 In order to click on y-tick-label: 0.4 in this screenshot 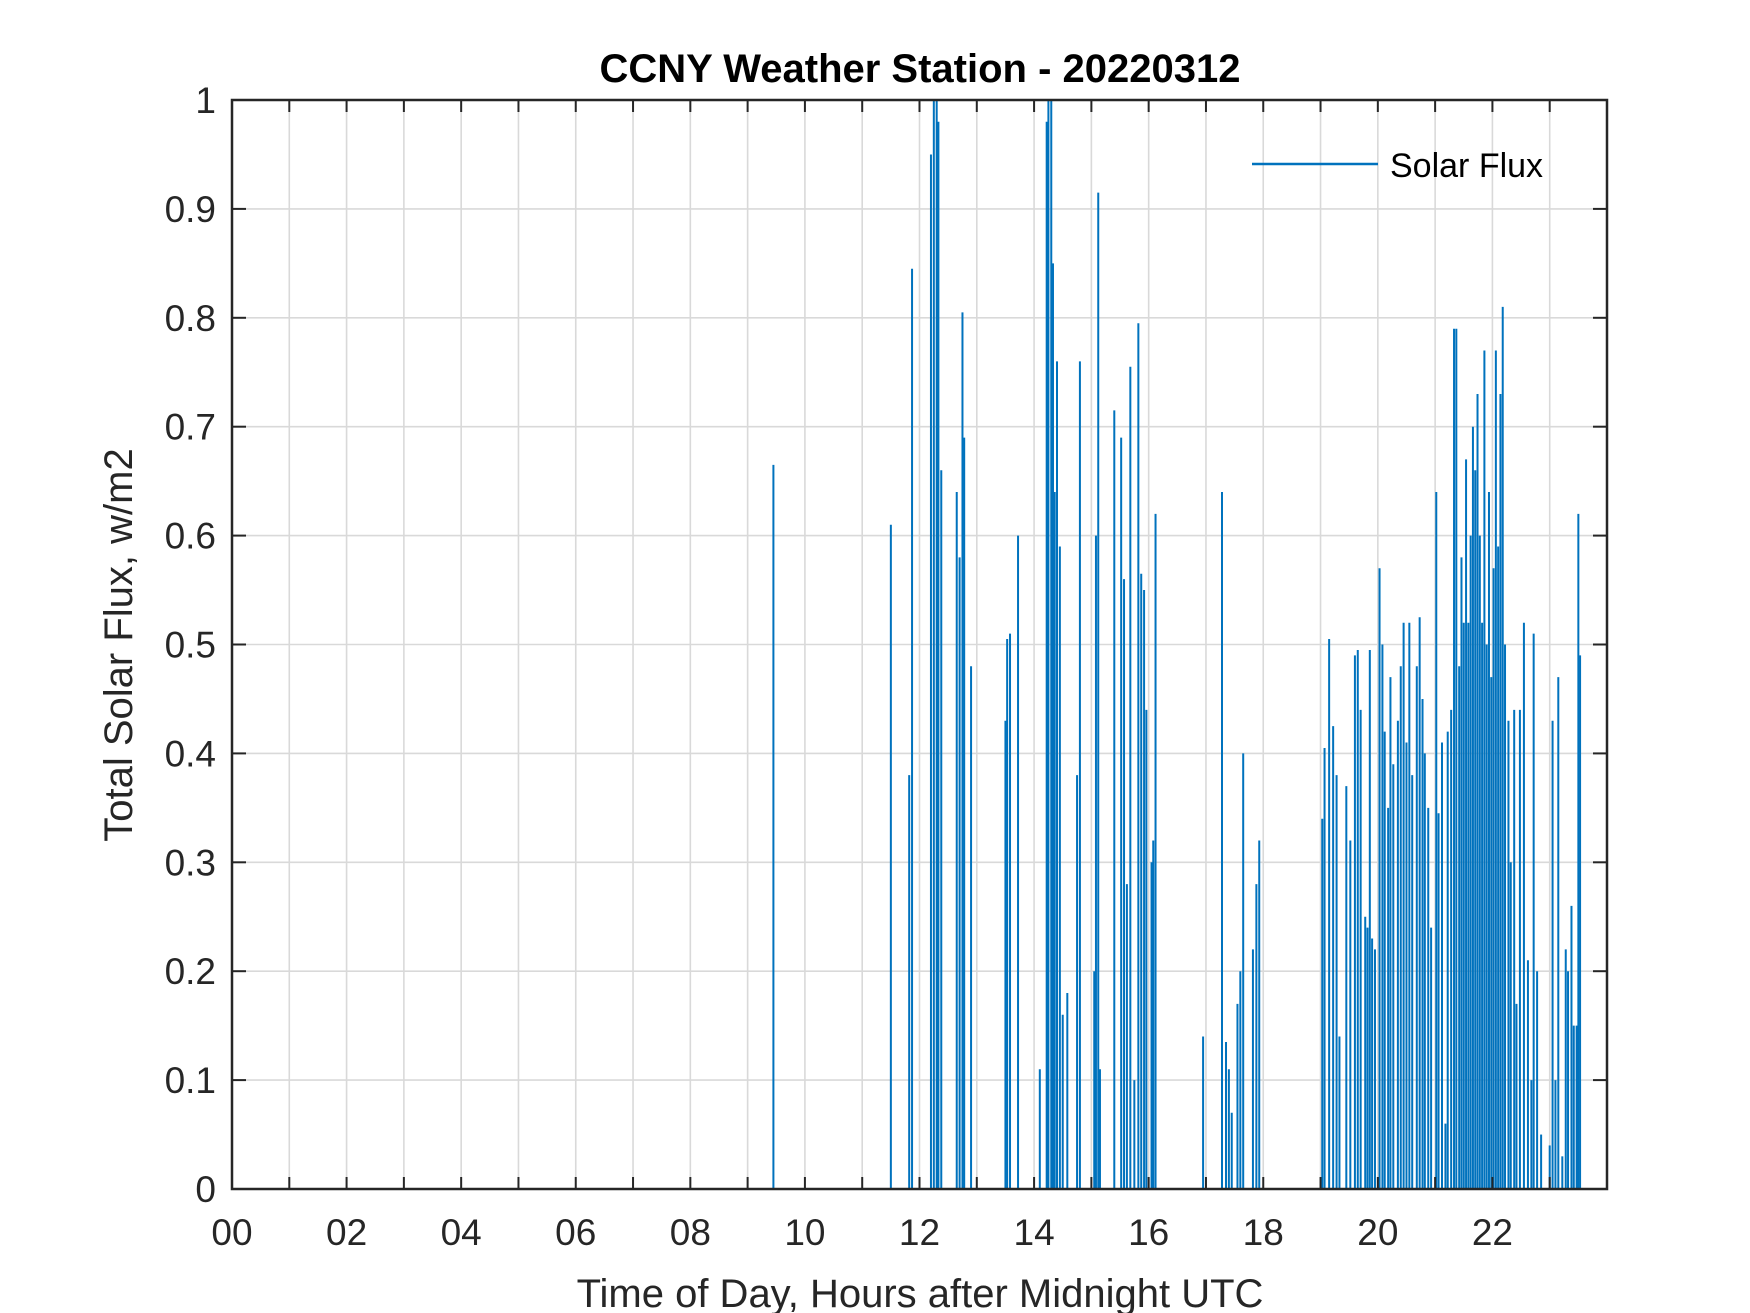, I will do `click(190, 753)`.